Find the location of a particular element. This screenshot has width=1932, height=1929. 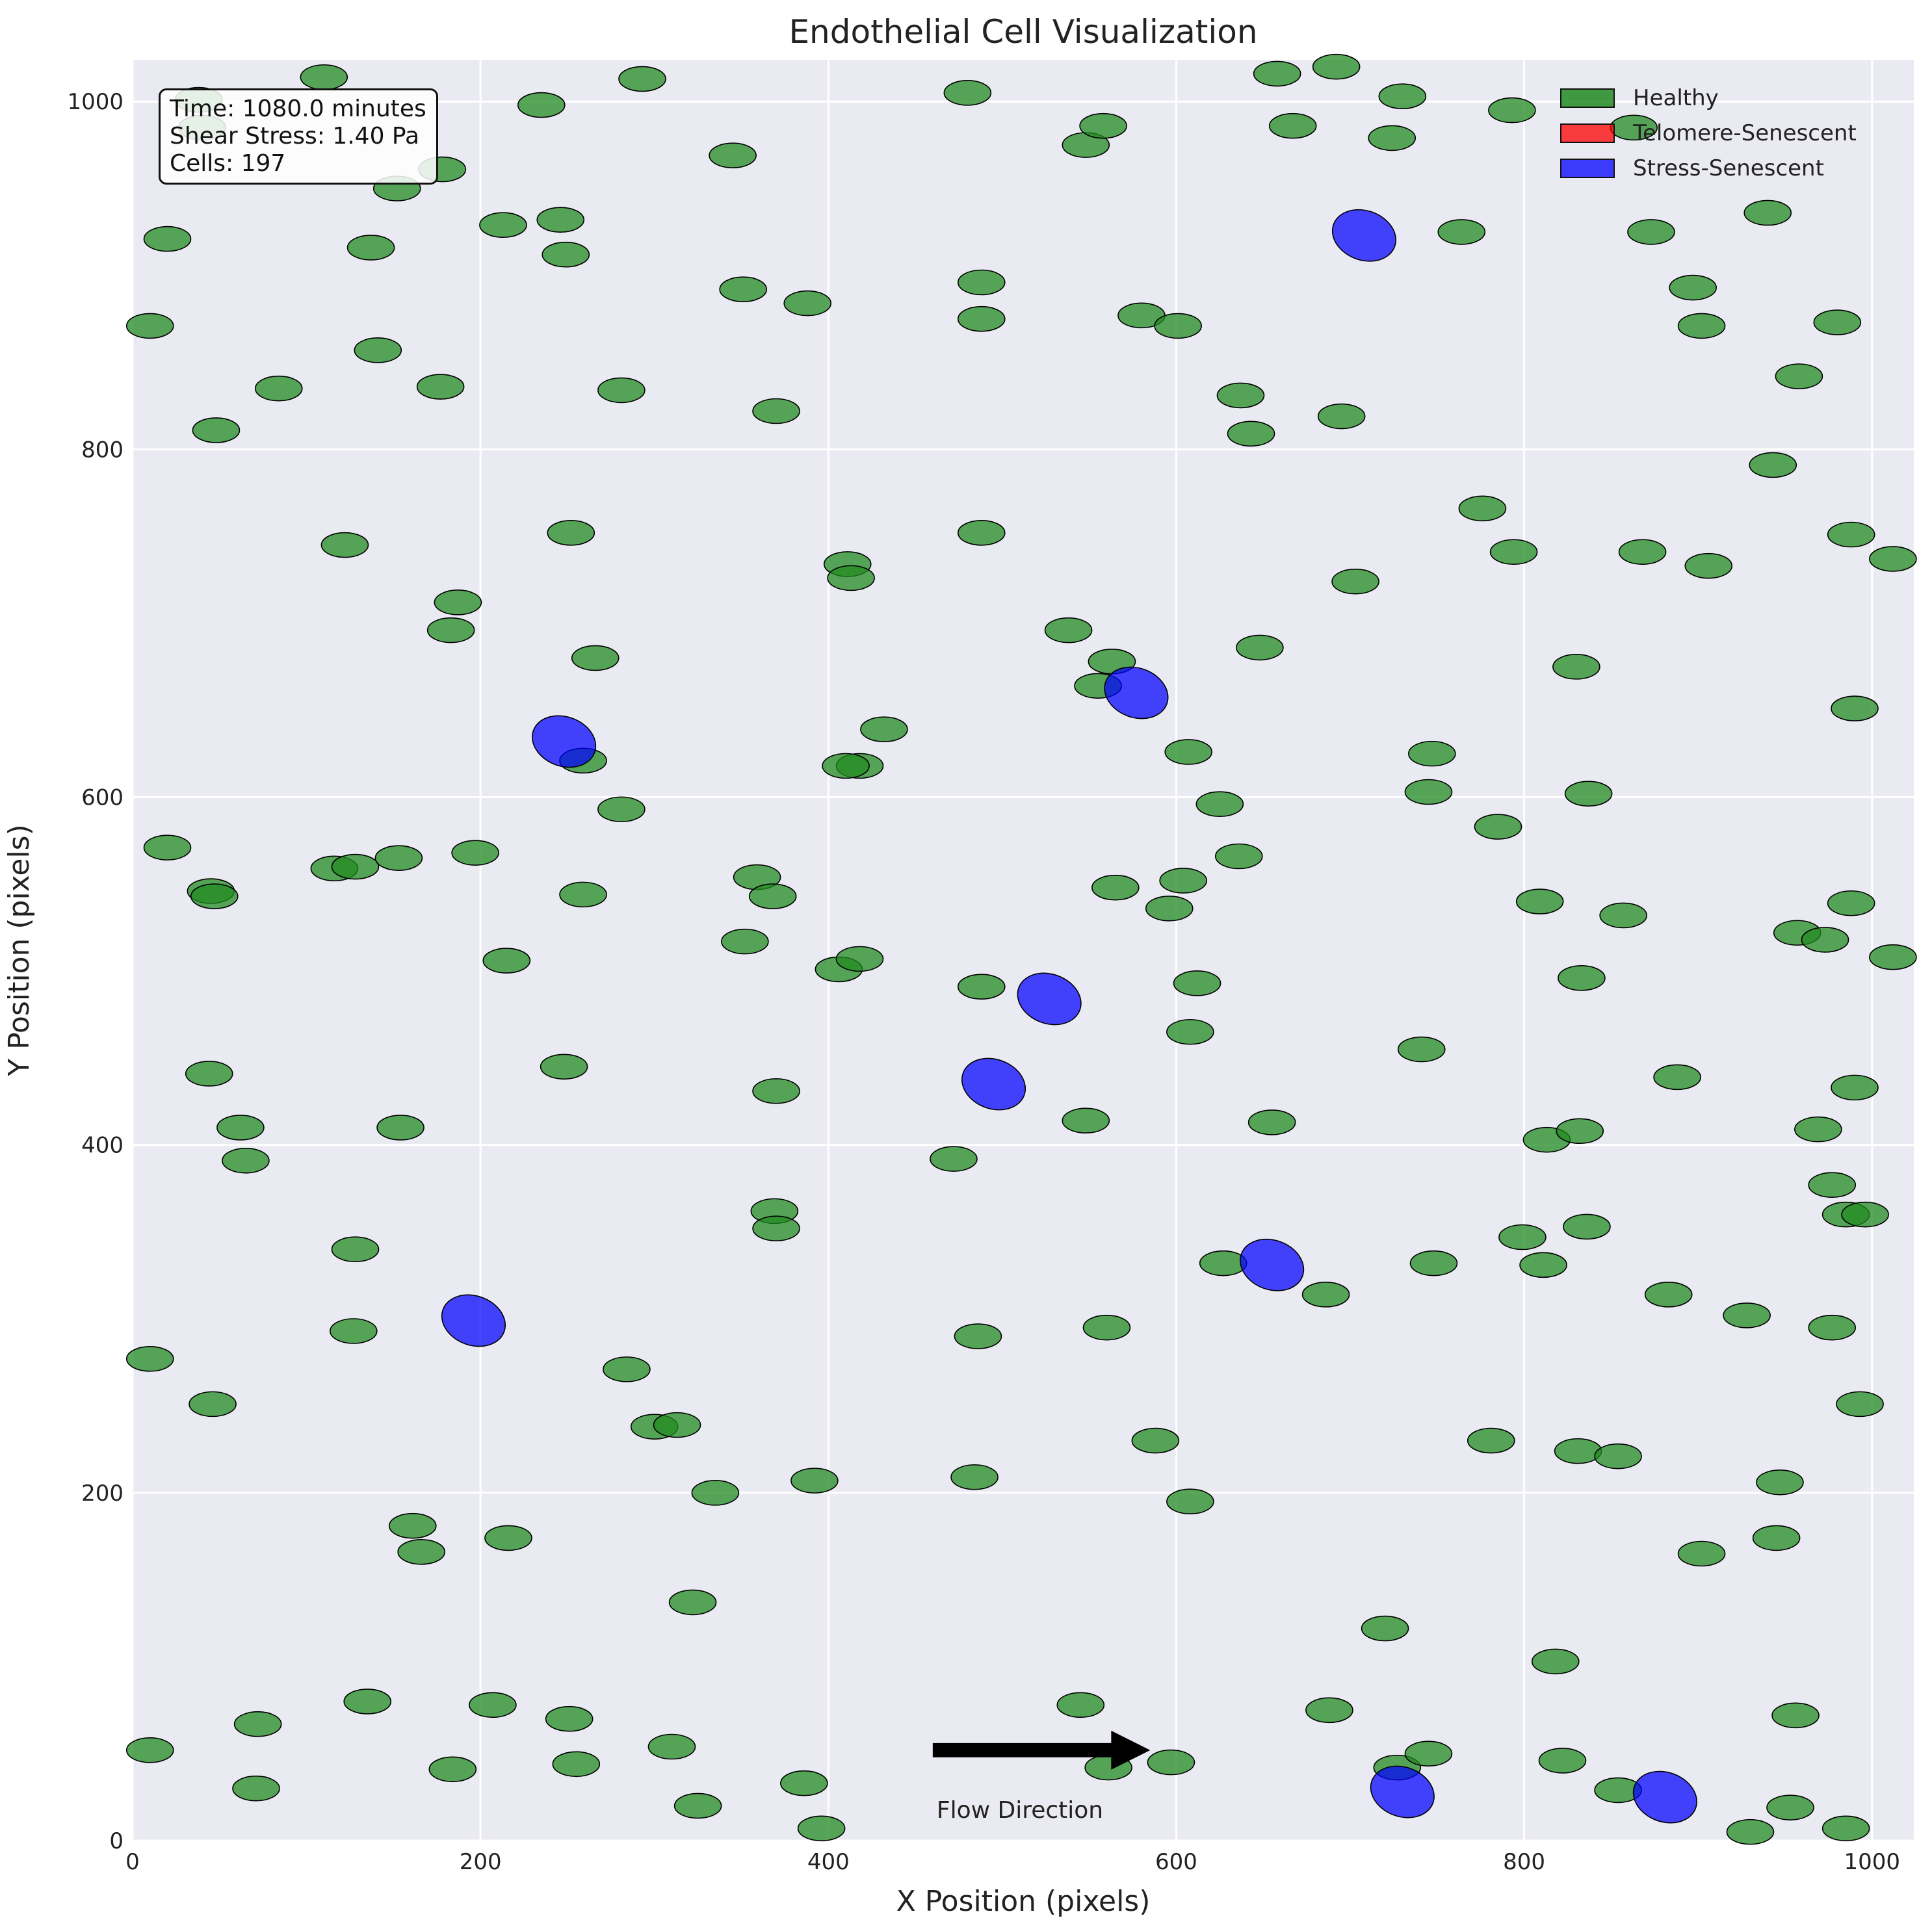

x-tick-label: 800 is located at coordinates (1524, 1862).